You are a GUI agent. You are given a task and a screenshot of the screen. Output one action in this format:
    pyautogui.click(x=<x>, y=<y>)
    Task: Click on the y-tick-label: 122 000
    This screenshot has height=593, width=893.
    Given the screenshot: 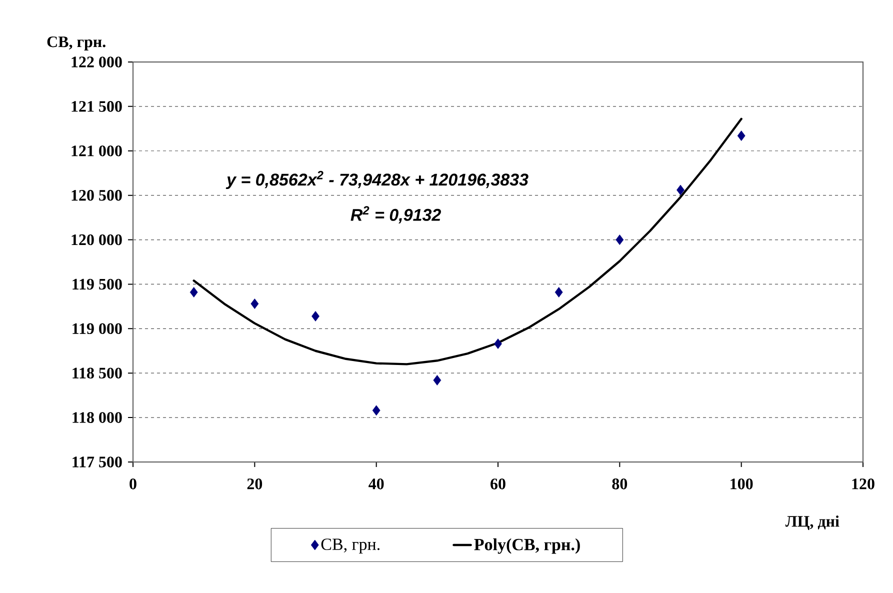 What is the action you would take?
    pyautogui.click(x=97, y=62)
    